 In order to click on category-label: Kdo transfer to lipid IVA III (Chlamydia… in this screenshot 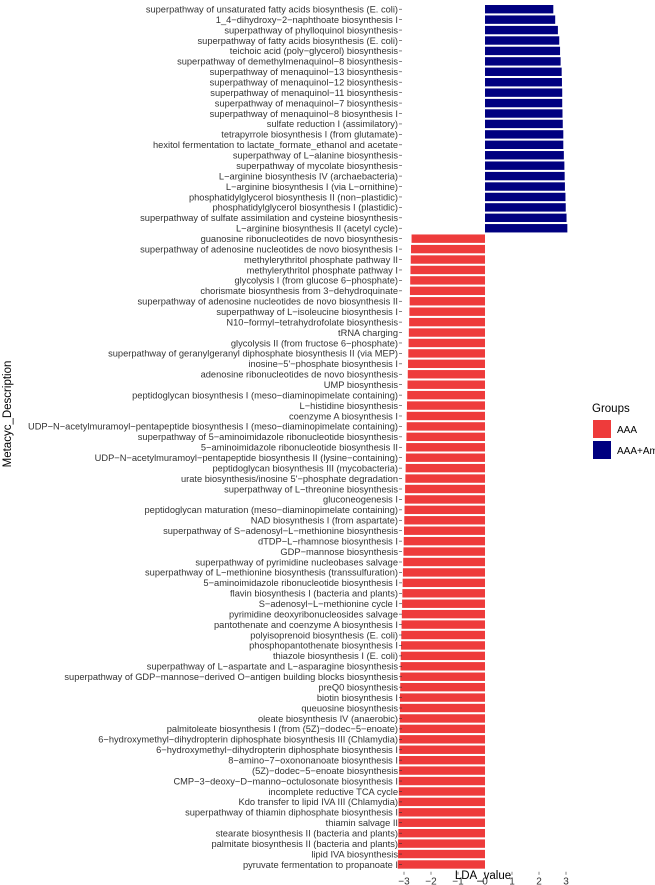, I will do `click(319, 802)`.